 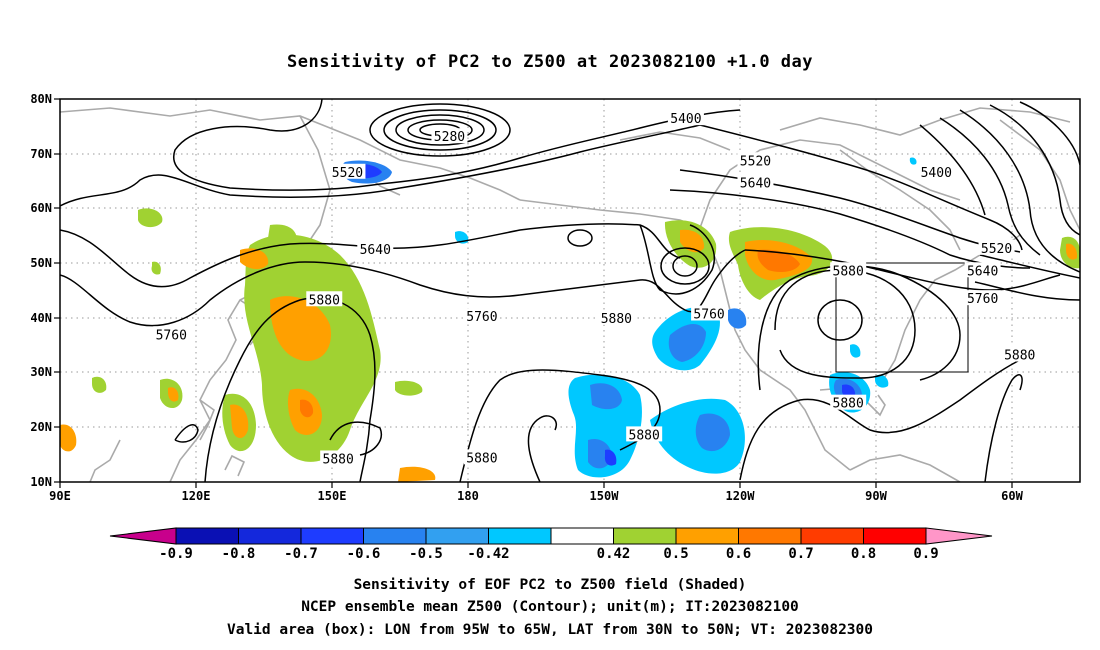 What do you see at coordinates (41, 263) in the screenshot?
I see `lat-tick-50n: 50N` at bounding box center [41, 263].